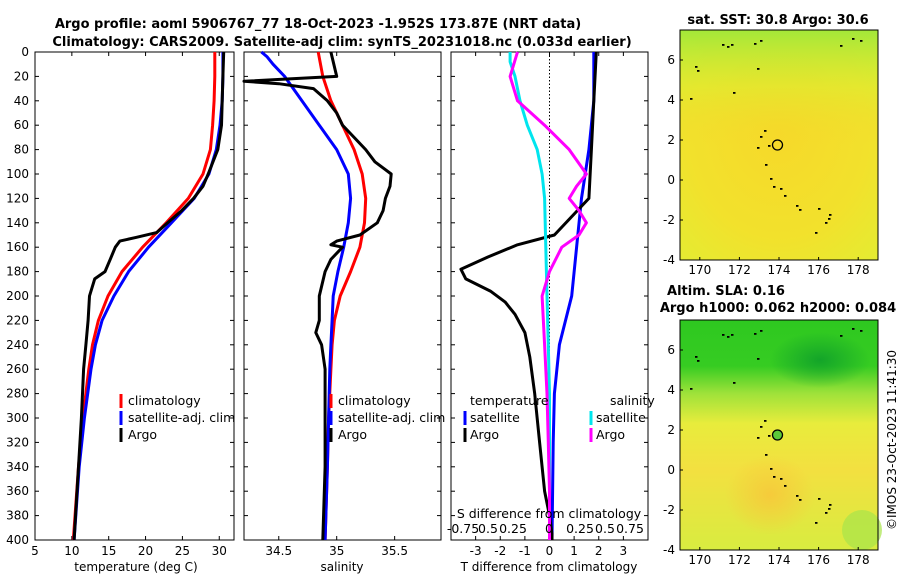  What do you see at coordinates (352, 434) in the screenshot?
I see `legend-label-argo: Argo` at bounding box center [352, 434].